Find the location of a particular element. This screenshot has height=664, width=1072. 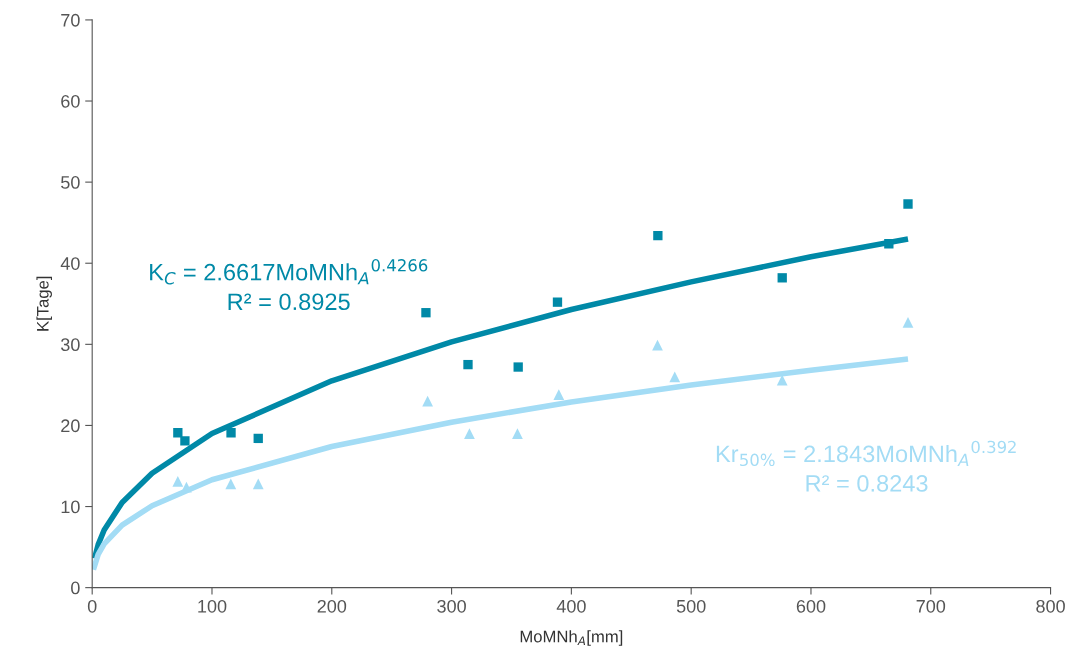

x-tick-label: 100 is located at coordinates (212, 606).